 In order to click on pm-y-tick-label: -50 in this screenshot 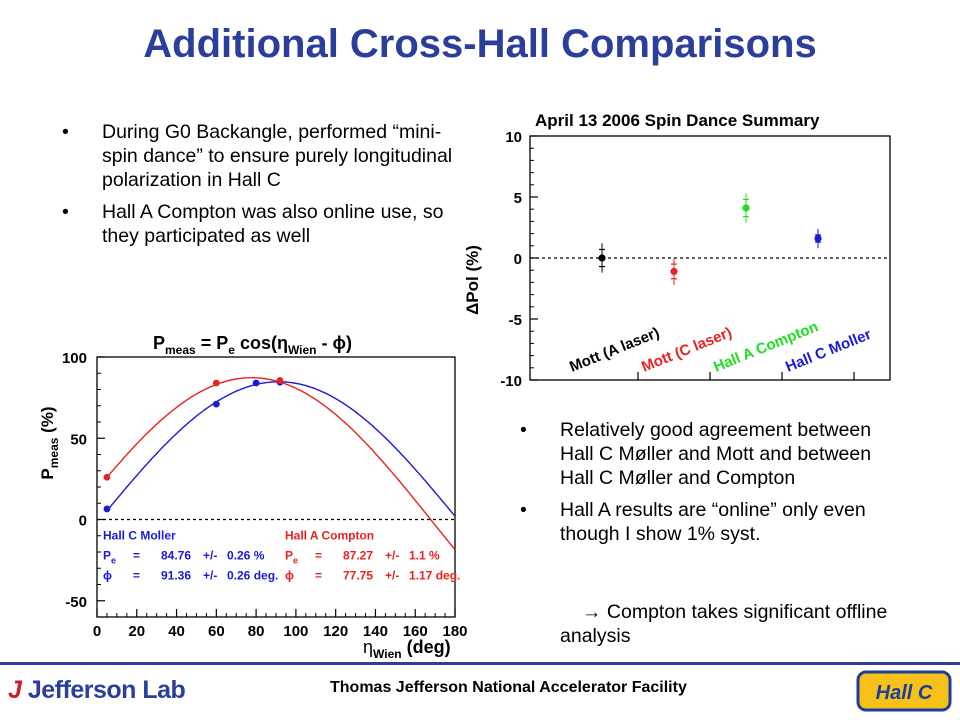, I will do `click(76, 602)`.